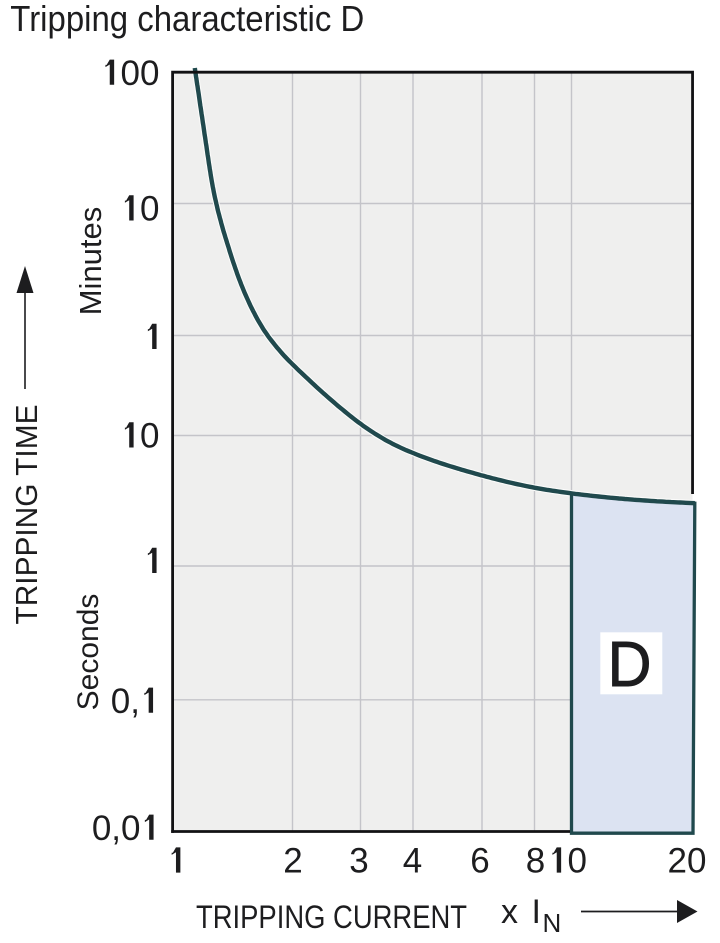  I want to click on svg-text: 4, so click(412, 861).